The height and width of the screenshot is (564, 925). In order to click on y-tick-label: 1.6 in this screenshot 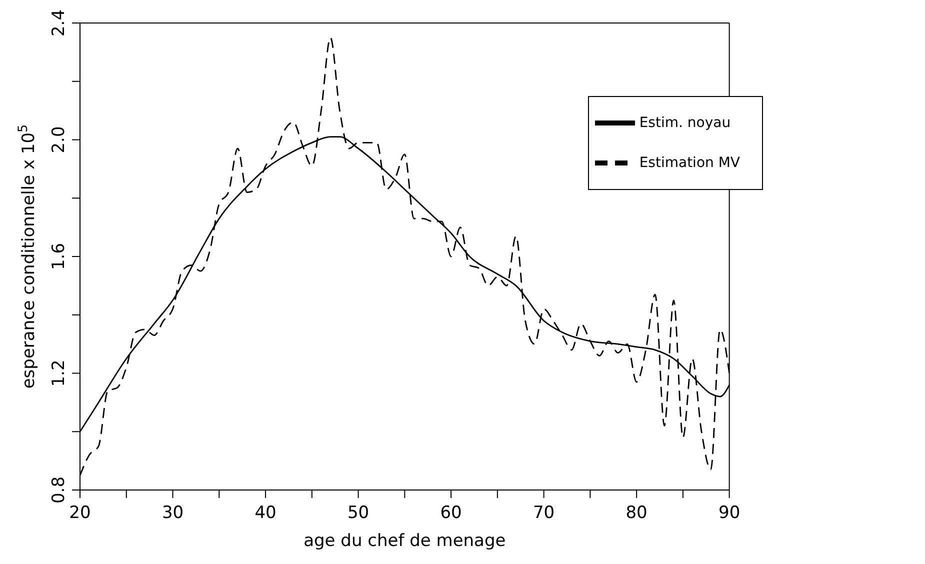, I will do `click(59, 256)`.